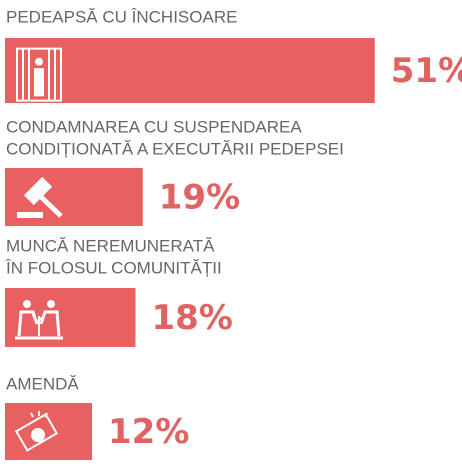 The image size is (462, 470). I want to click on value-label: 51%, so click(426, 71).